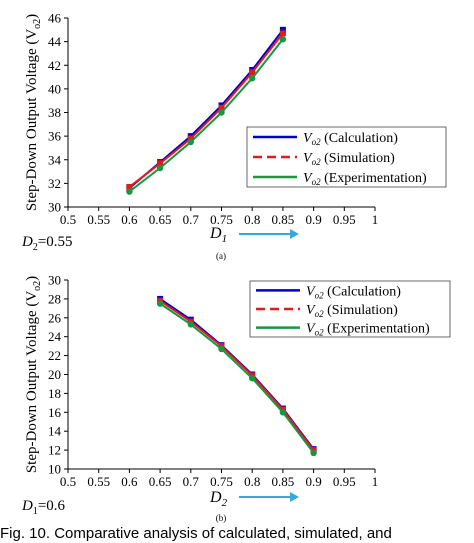 The image size is (474, 543). I want to click on y-tick-label: 46, so click(55, 18).